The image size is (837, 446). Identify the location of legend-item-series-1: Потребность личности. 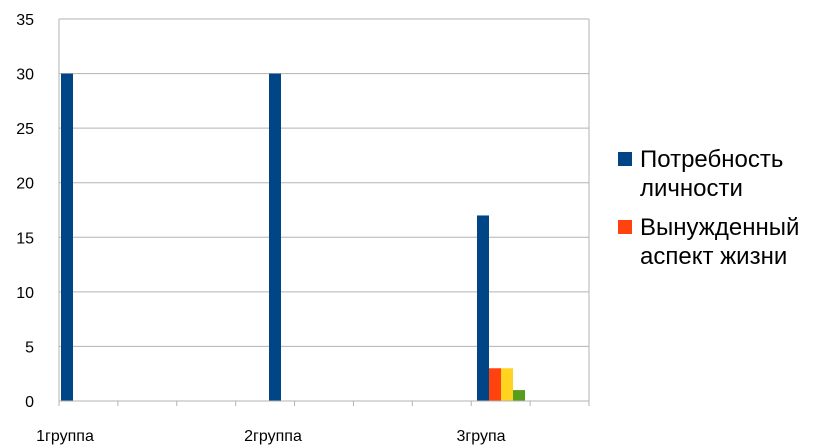
(725, 174).